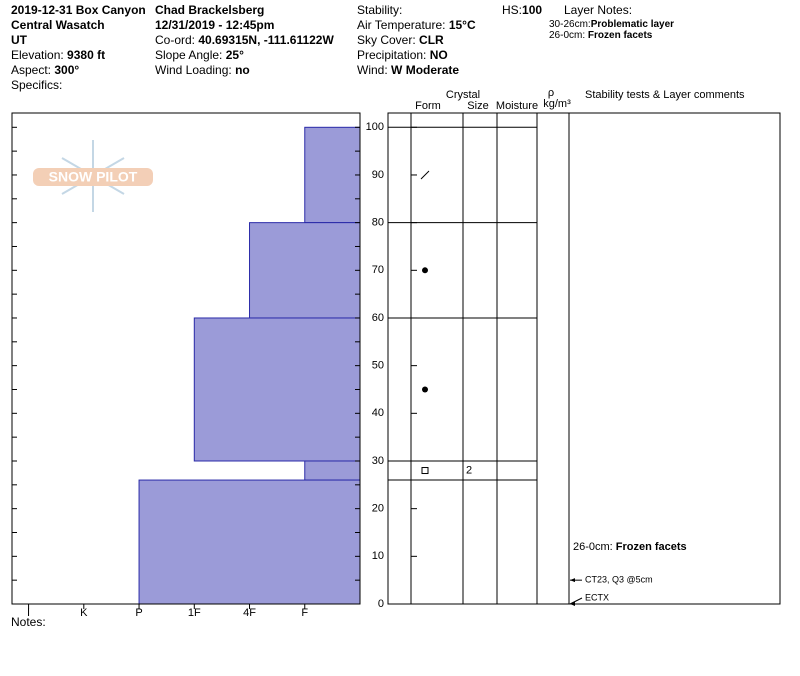 The width and height of the screenshot is (800, 676). What do you see at coordinates (266, 40) in the screenshot?
I see `value: 40.69315N, -111.61122W` at bounding box center [266, 40].